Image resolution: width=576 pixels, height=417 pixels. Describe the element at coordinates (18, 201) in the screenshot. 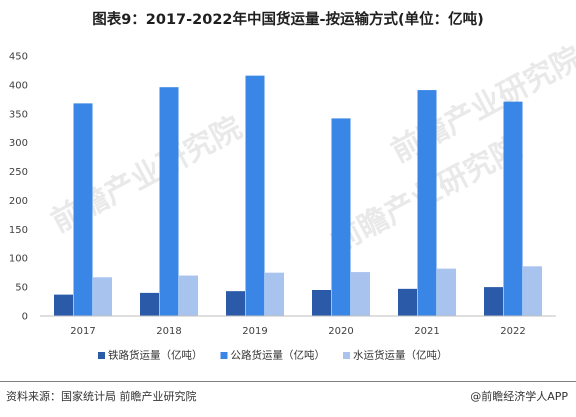

I see `y-tick-label: 200` at that location.